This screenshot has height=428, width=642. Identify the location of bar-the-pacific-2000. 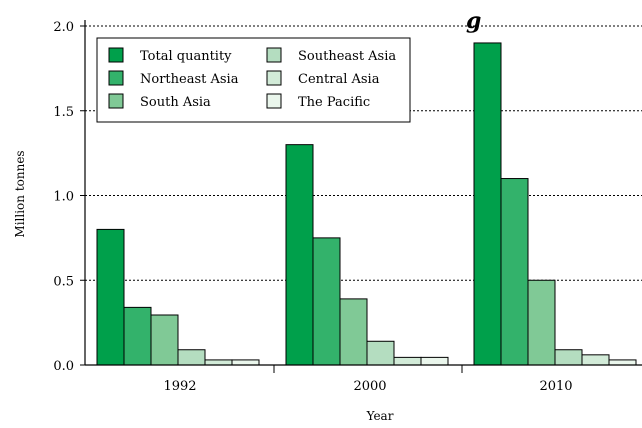
(434, 361).